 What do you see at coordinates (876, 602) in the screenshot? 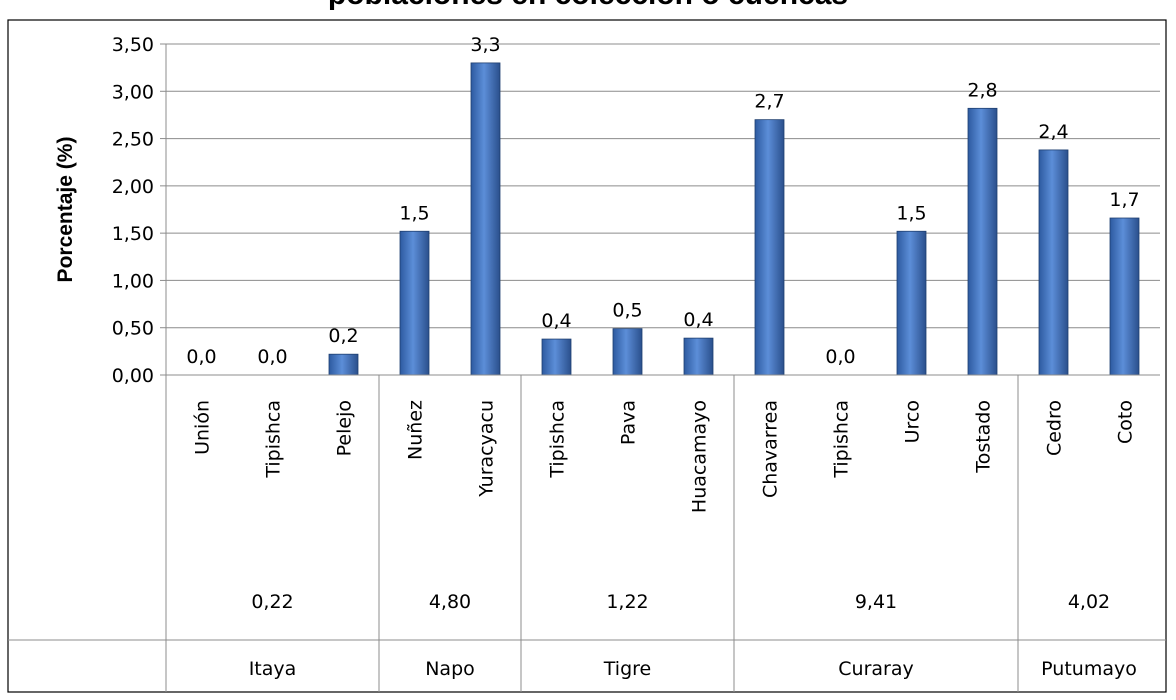
I see `group-total-label: 9,41` at bounding box center [876, 602].